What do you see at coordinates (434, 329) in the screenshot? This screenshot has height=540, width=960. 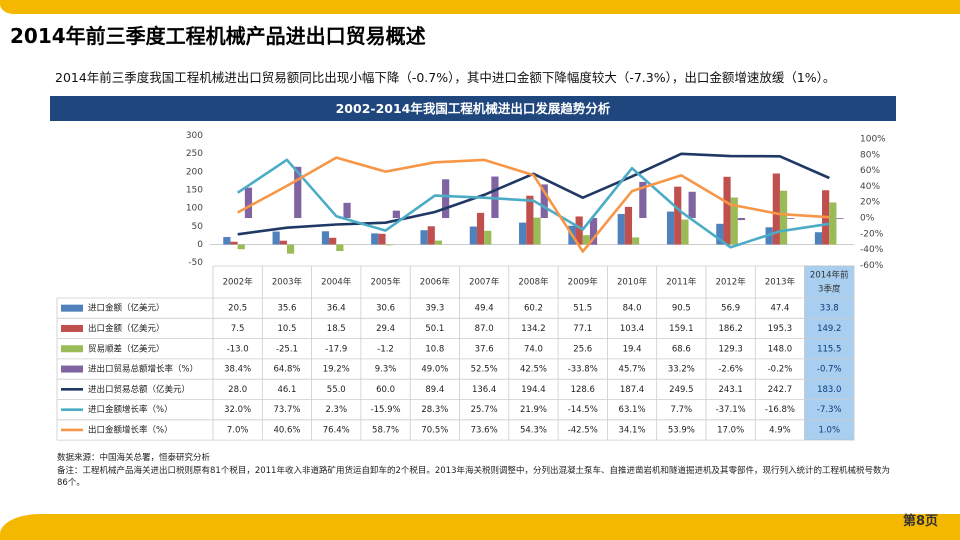 I see `table-cell-value: 50.1` at bounding box center [434, 329].